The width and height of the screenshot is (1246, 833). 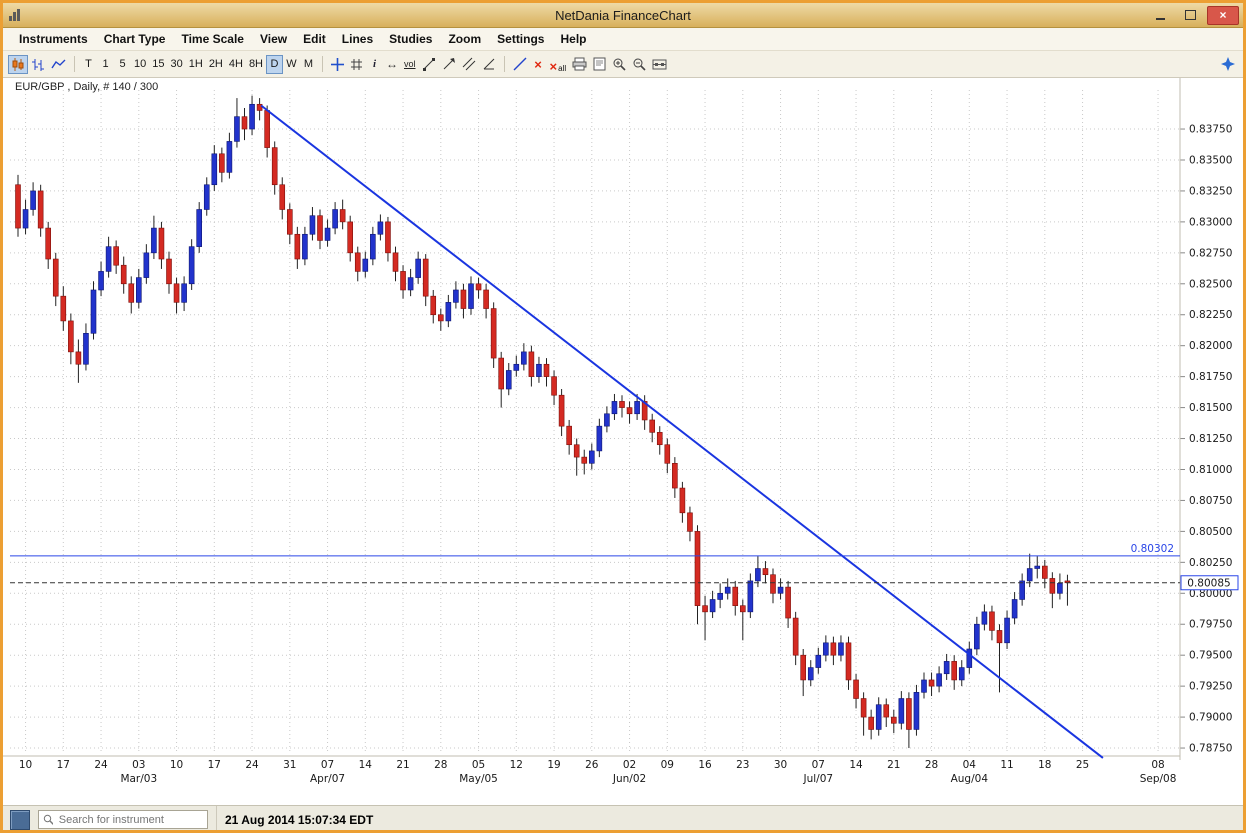 I want to click on timeframe-1h-button: 1H, so click(x=195, y=64).